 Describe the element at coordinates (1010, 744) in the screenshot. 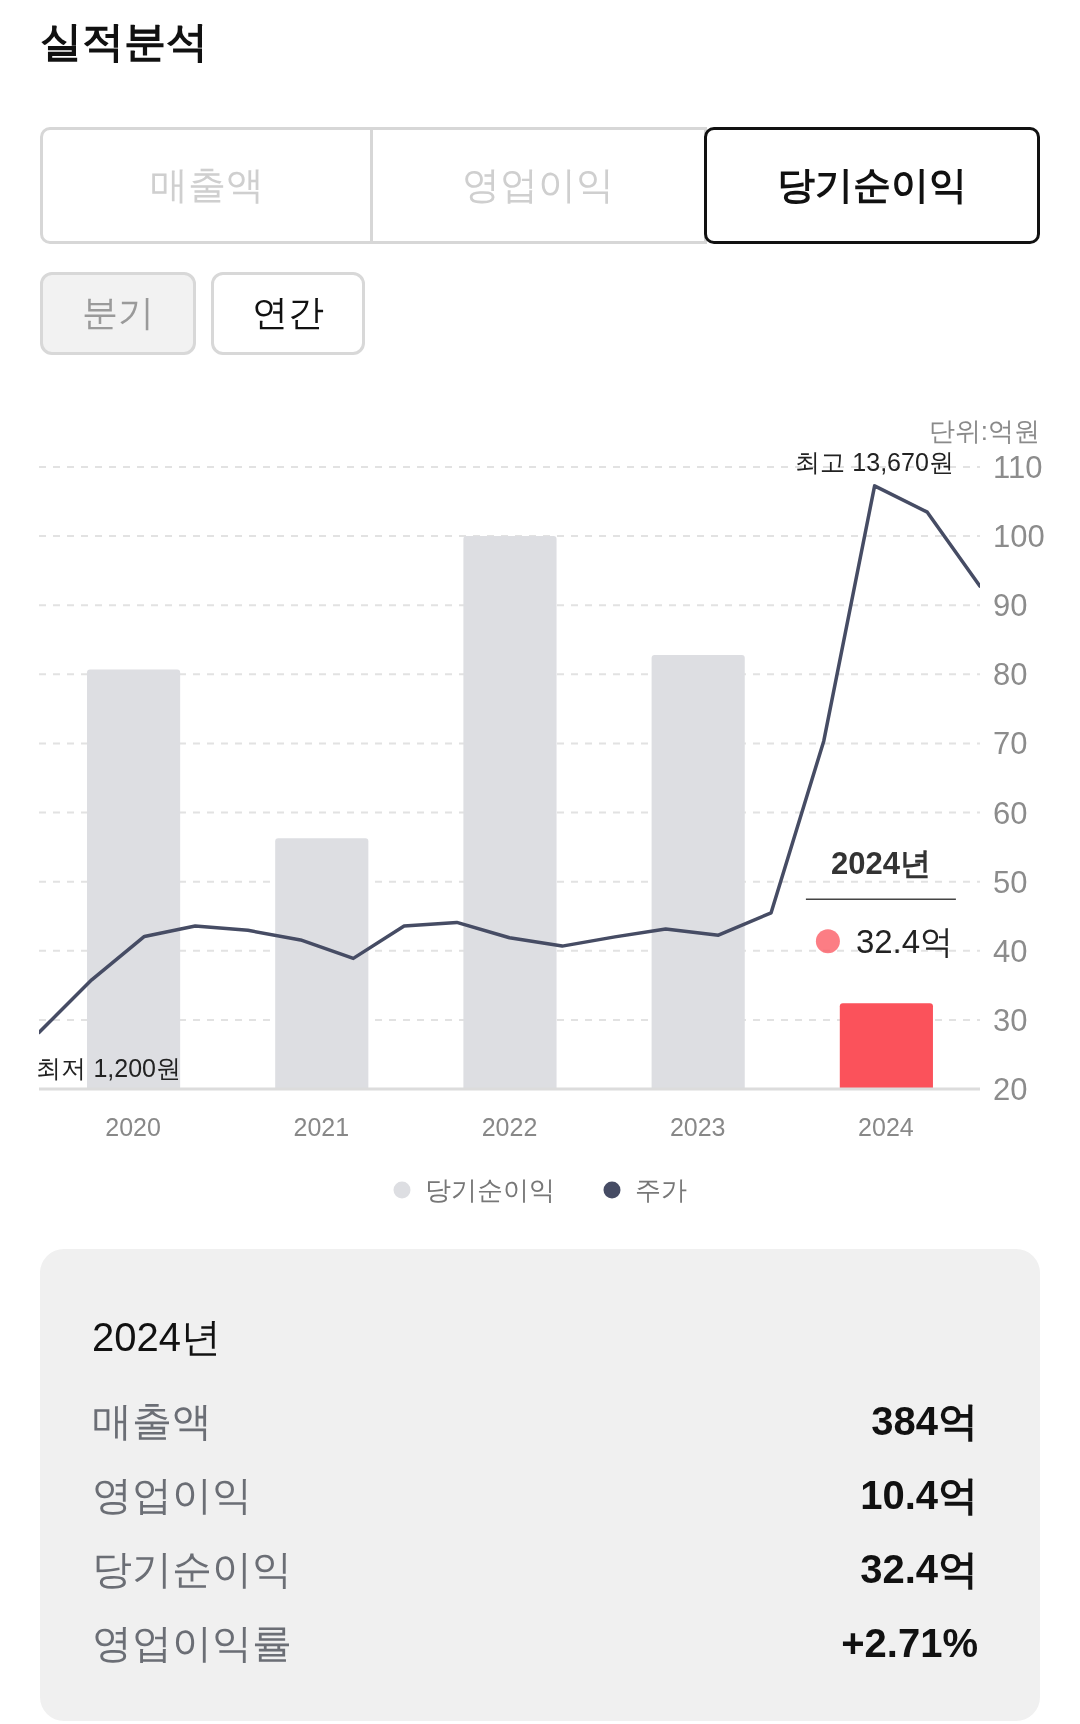

I see `y-tick-label: 70` at that location.